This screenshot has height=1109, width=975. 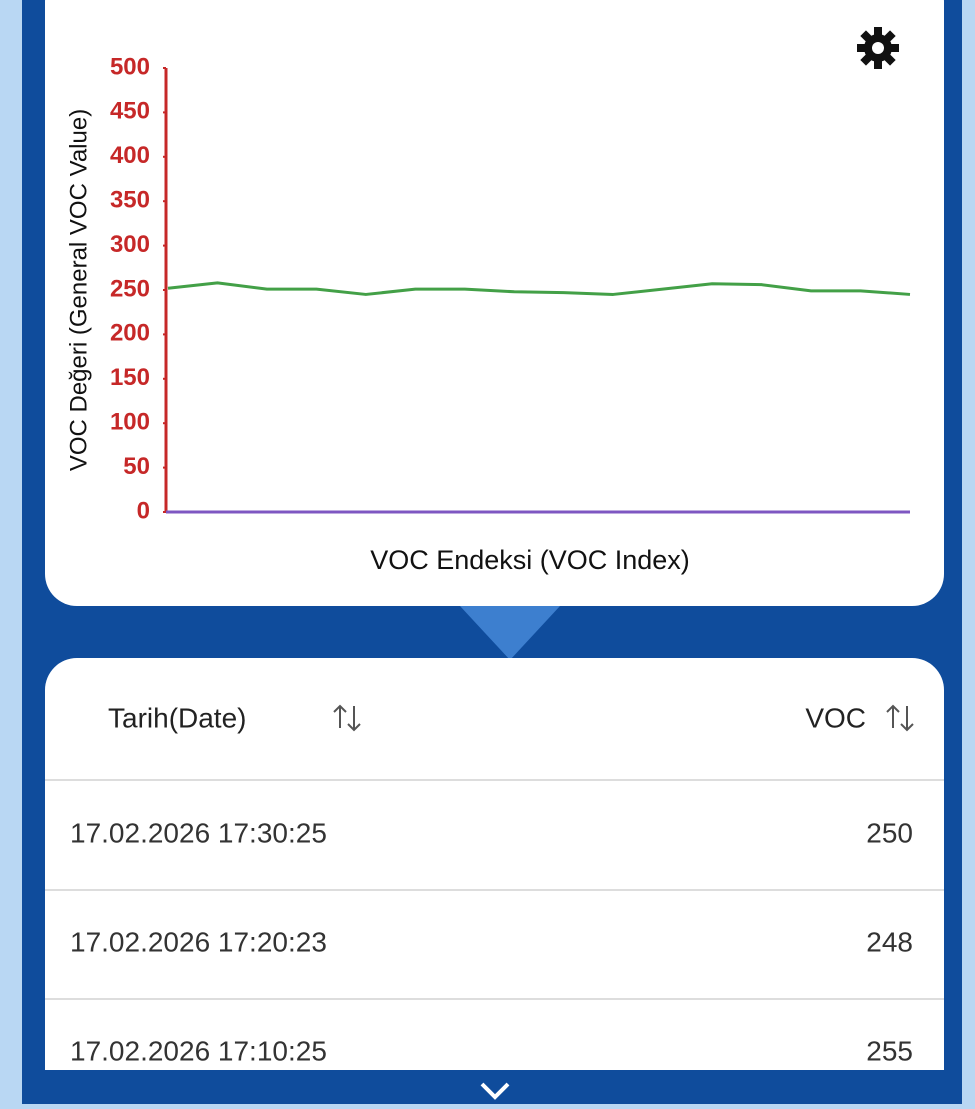 I want to click on expand-icon, so click(x=495, y=1091).